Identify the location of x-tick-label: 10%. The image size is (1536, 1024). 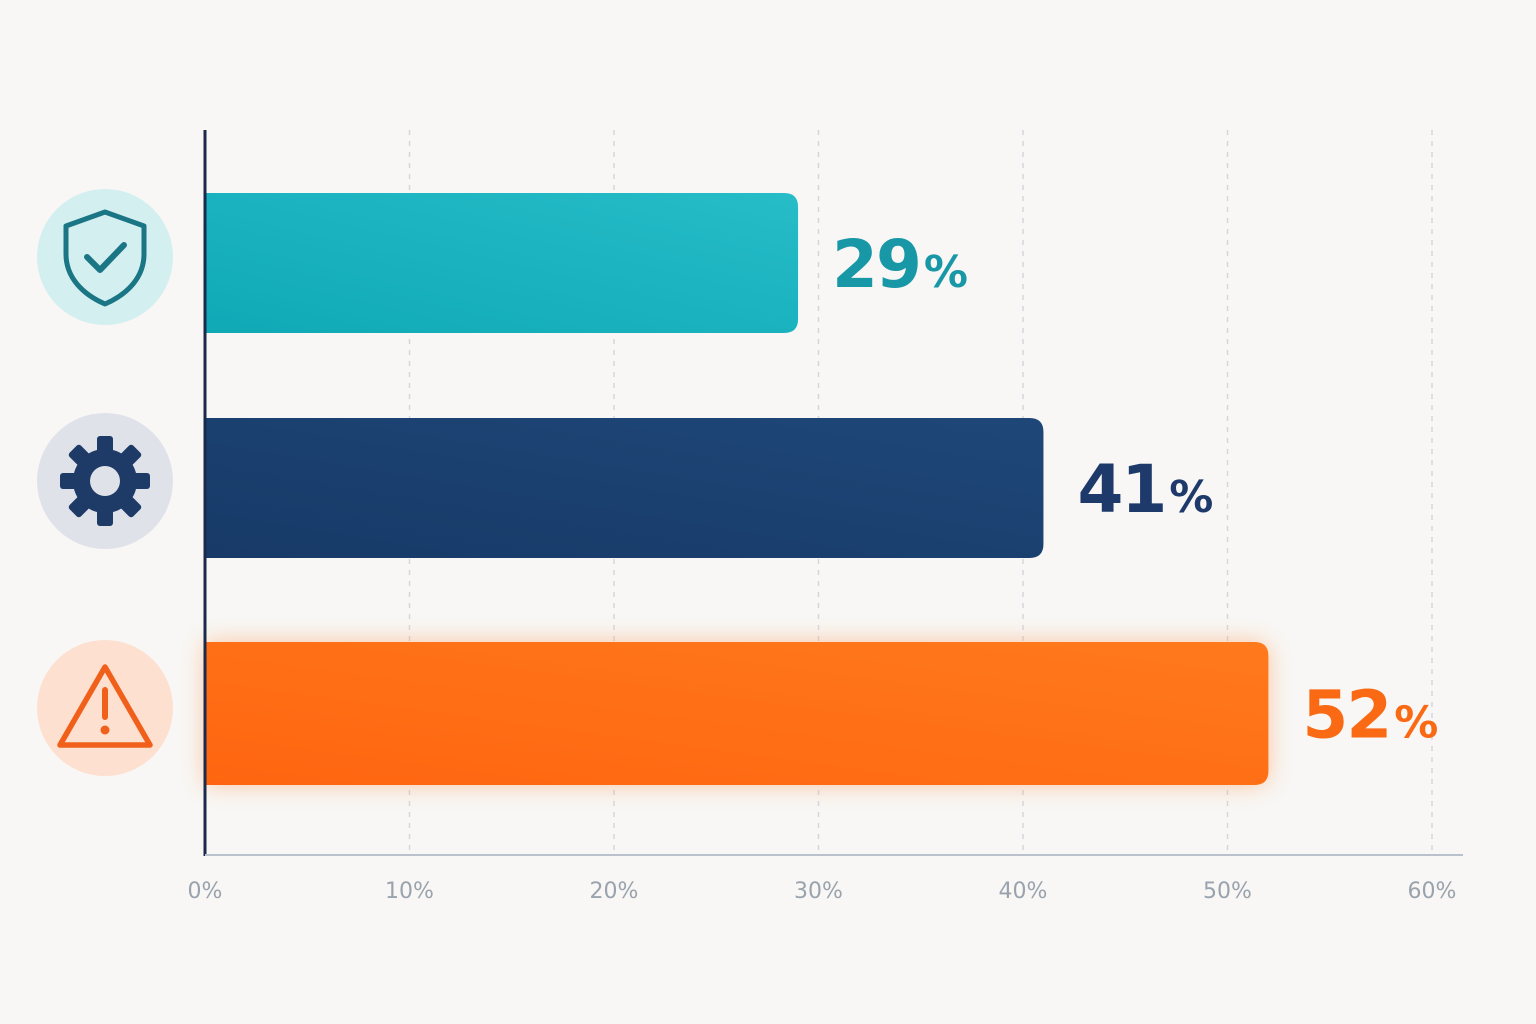
(409, 891).